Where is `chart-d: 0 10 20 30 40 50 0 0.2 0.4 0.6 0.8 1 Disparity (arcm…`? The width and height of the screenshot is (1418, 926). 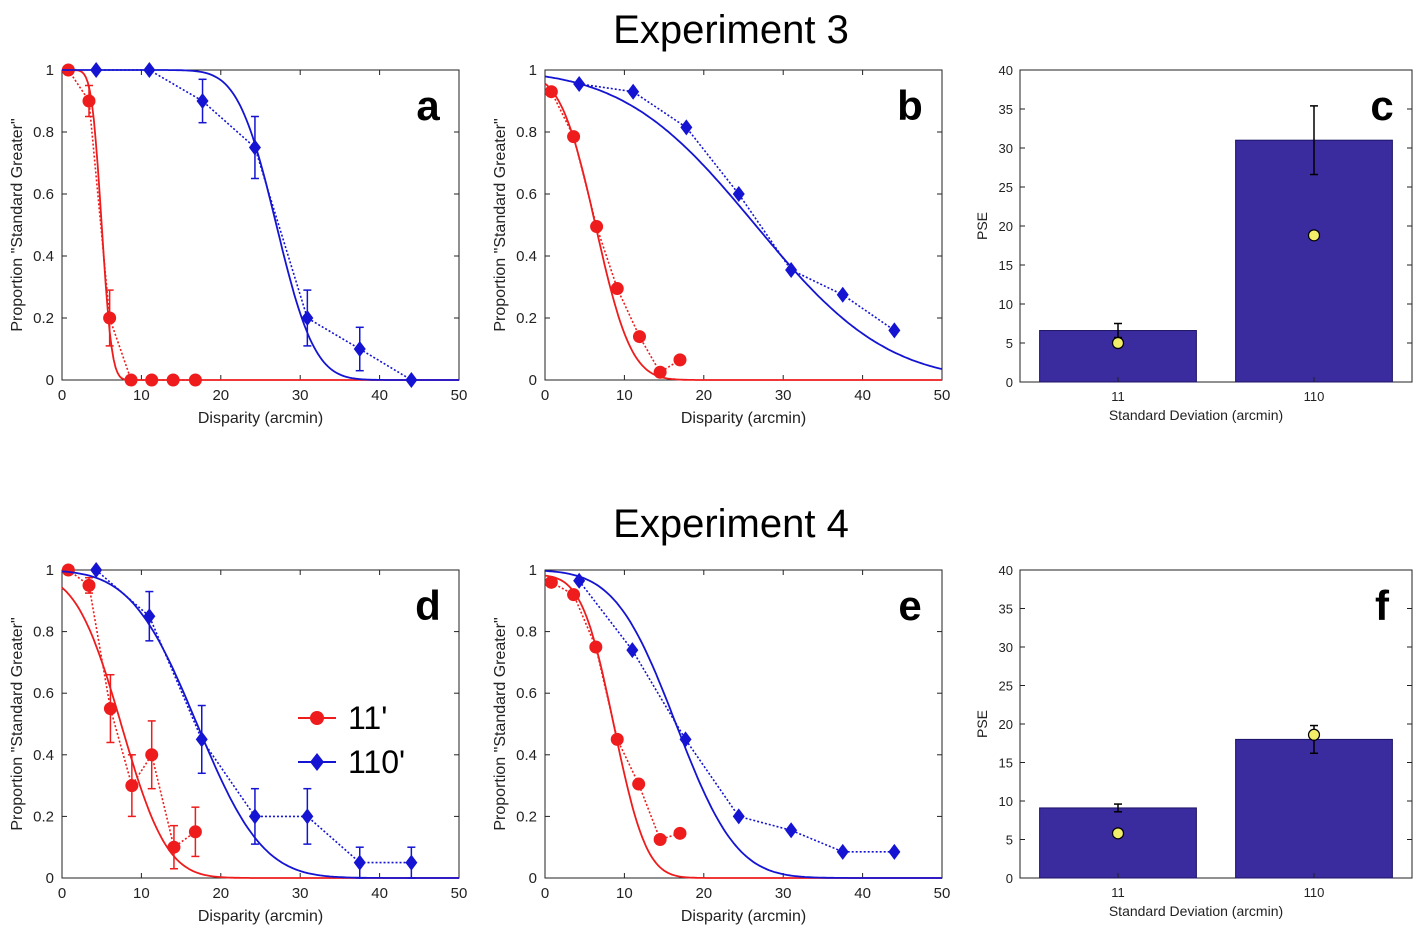 chart-d: 0 10 20 30 40 50 0 0.2 0.4 0.6 0.8 1 Disparity (arcm… is located at coordinates (238, 743).